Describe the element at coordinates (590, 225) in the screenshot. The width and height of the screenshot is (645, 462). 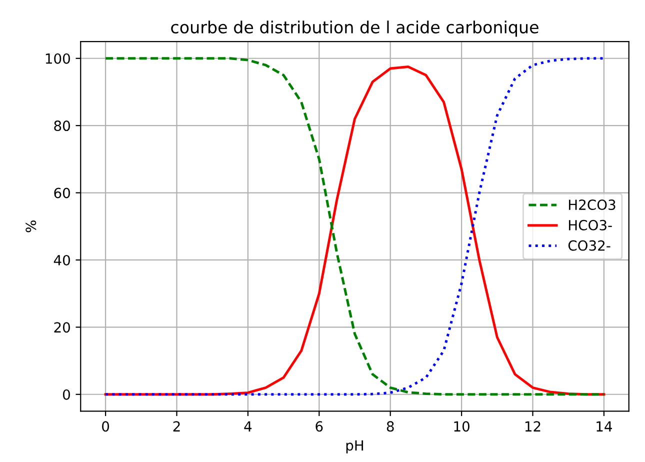
I see `legend-label: HCO3-` at that location.